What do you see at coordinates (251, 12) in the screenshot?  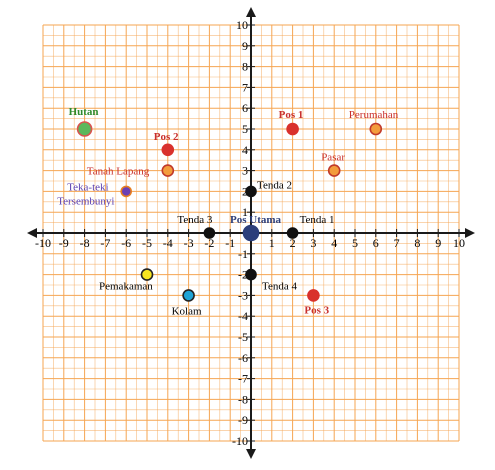 I see `y-axis-up-arrow-icon` at bounding box center [251, 12].